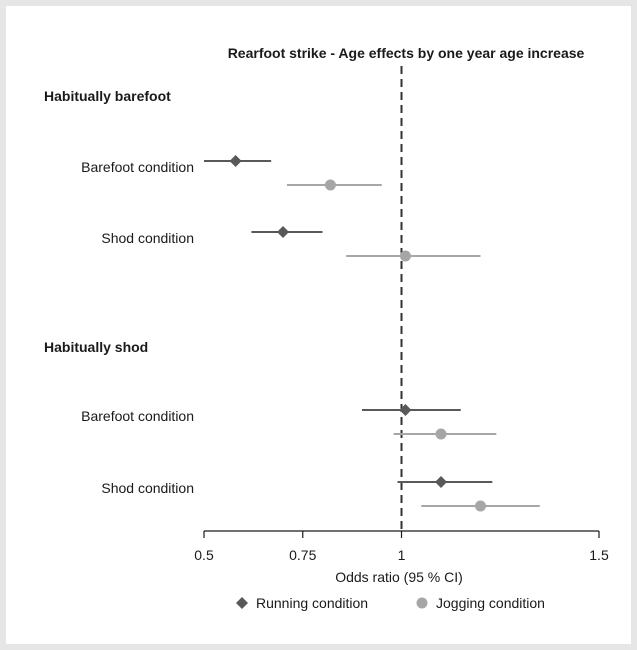 The width and height of the screenshot is (637, 650). Describe the element at coordinates (599, 555) in the screenshot. I see `x-tick-label: 1.5` at that location.